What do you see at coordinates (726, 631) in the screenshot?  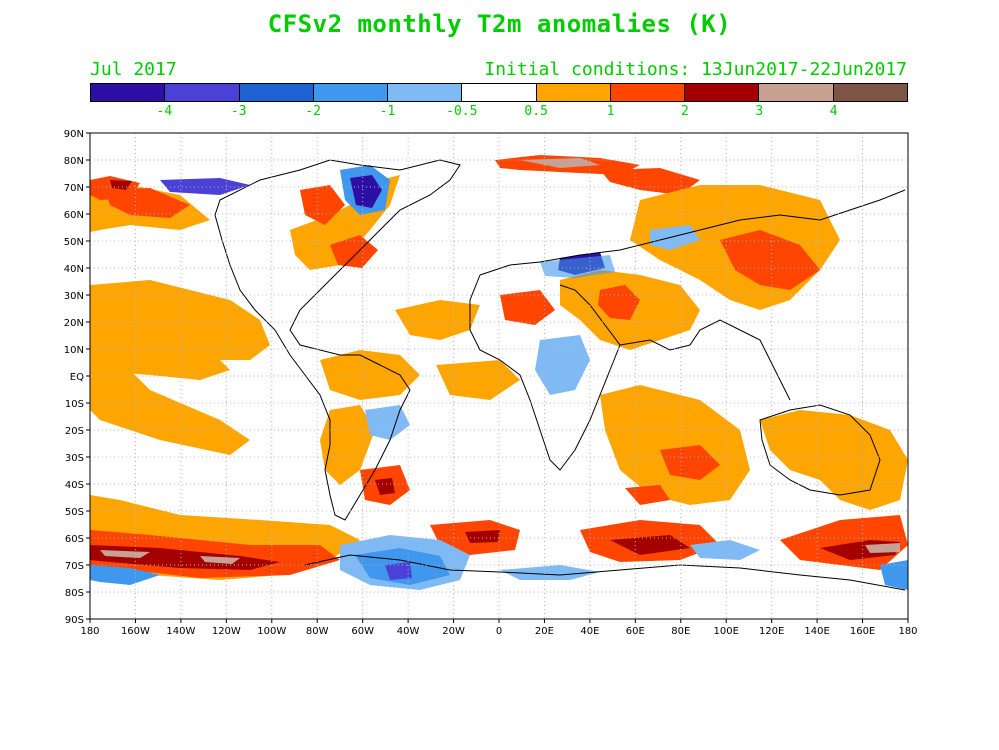 I see `longitude-label: 100E` at bounding box center [726, 631].